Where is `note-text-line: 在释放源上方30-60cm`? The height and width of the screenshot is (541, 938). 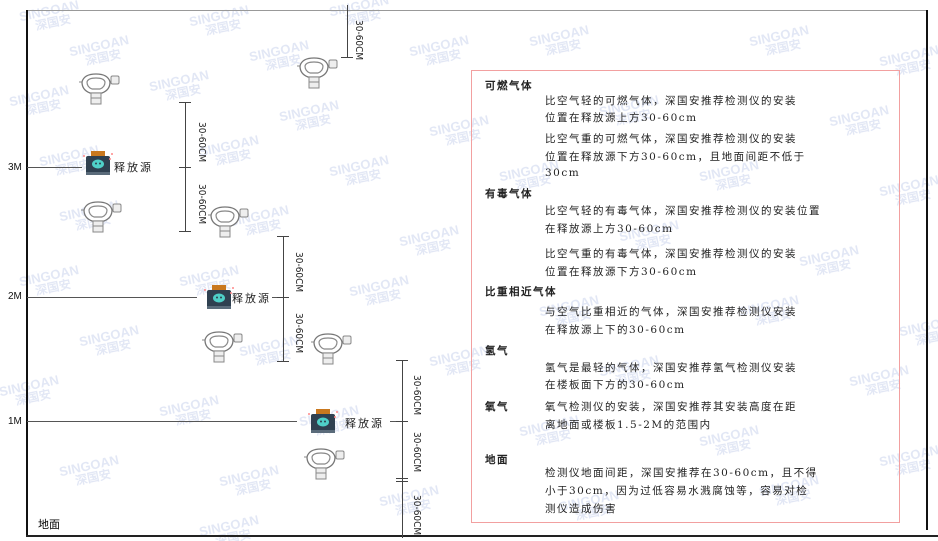 note-text-line: 在释放源上方30-60cm is located at coordinates (609, 229).